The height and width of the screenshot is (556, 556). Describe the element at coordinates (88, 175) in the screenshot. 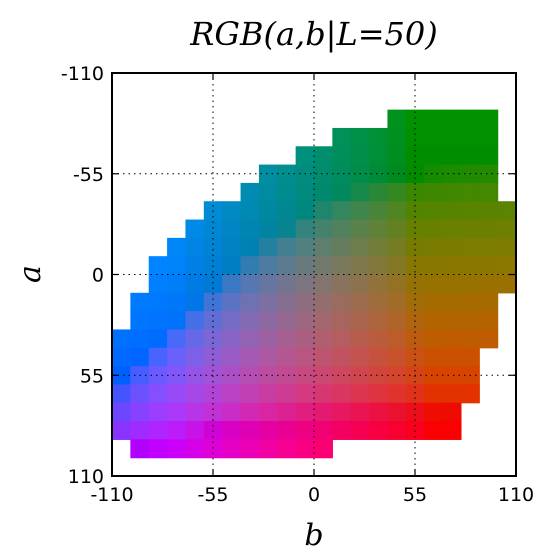

I see `y-tick-label: -55` at that location.